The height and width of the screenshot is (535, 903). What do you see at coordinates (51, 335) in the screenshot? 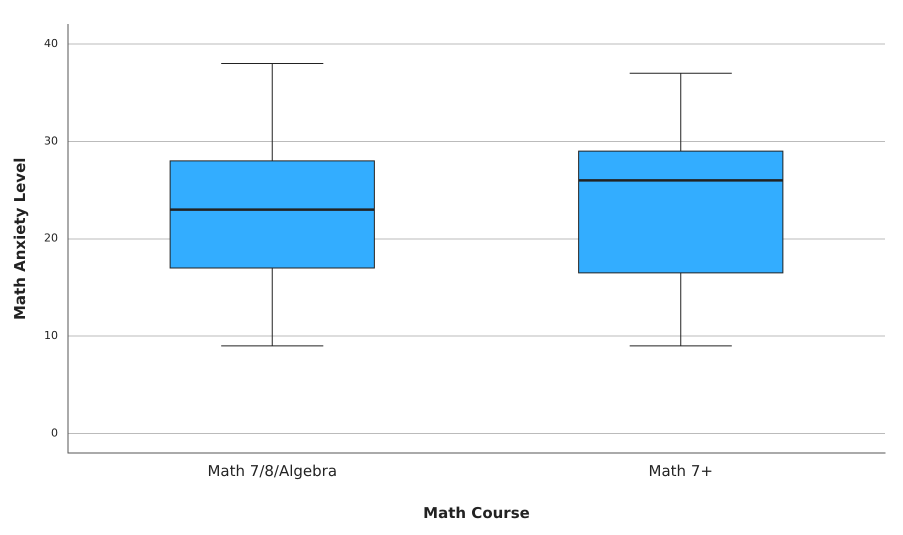
I see `y-tick-label: 10` at bounding box center [51, 335].